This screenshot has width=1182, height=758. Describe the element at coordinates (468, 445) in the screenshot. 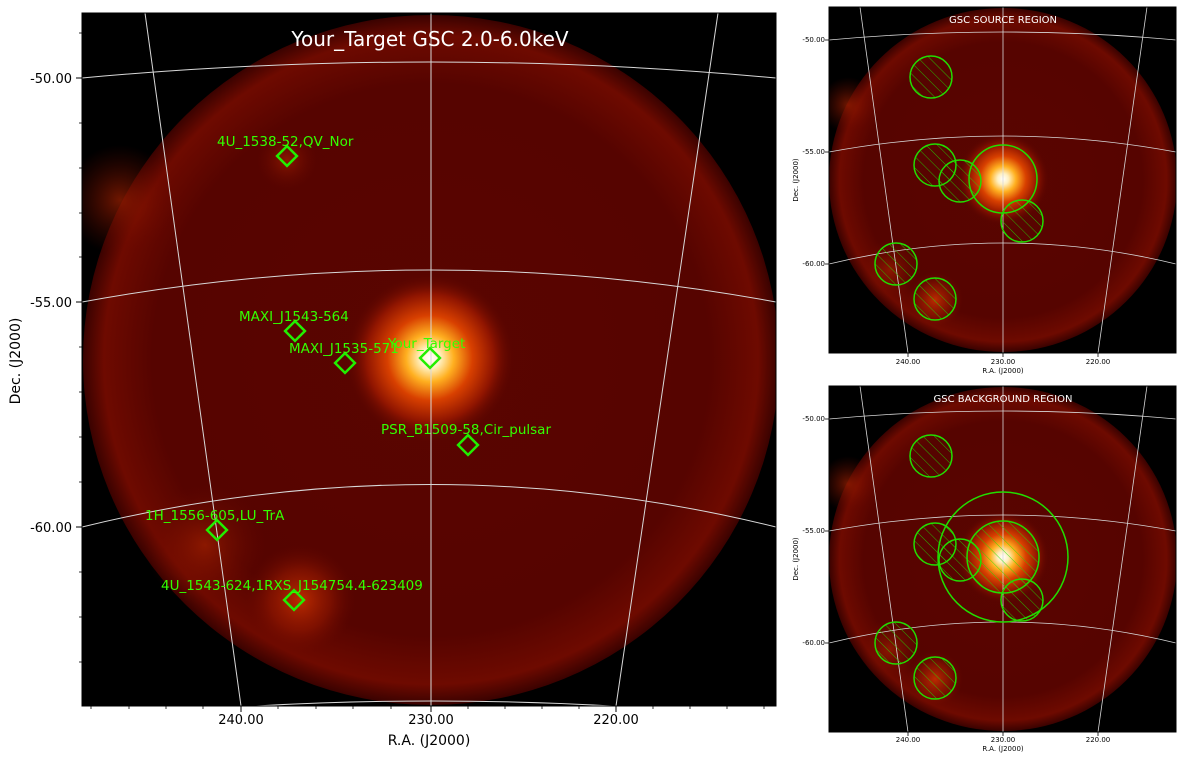

I see `source-marker-cir-pulsar` at that location.